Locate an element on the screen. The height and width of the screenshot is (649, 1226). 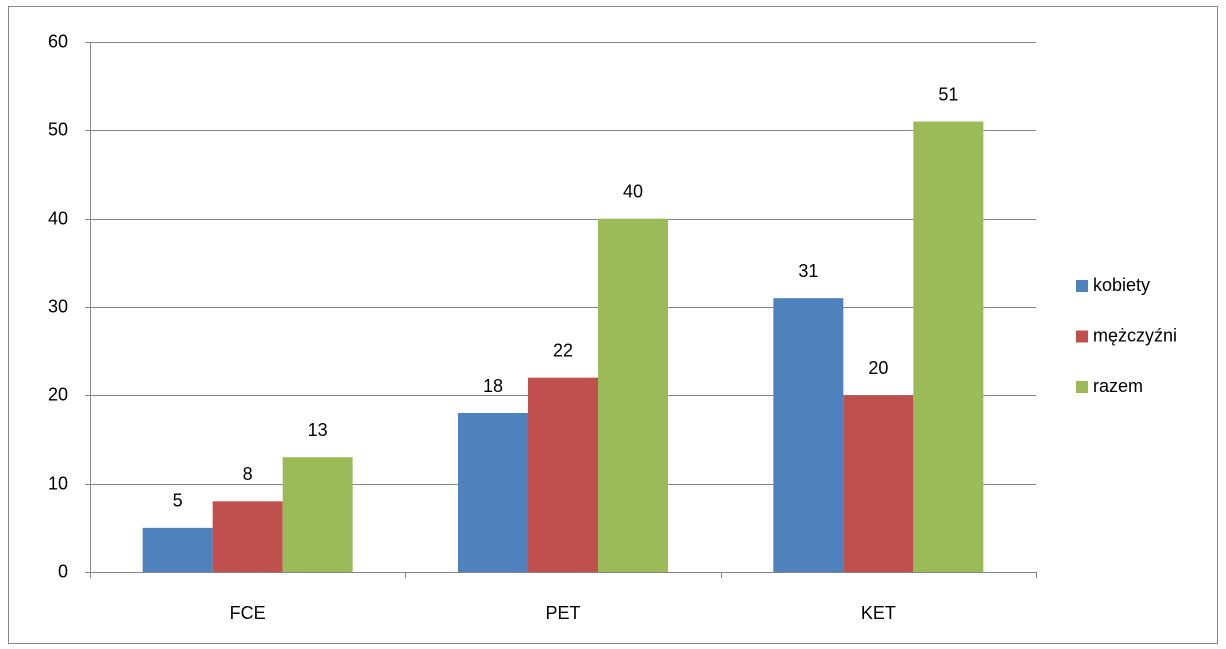
legend-label: mężczyźni is located at coordinates (1135, 335).